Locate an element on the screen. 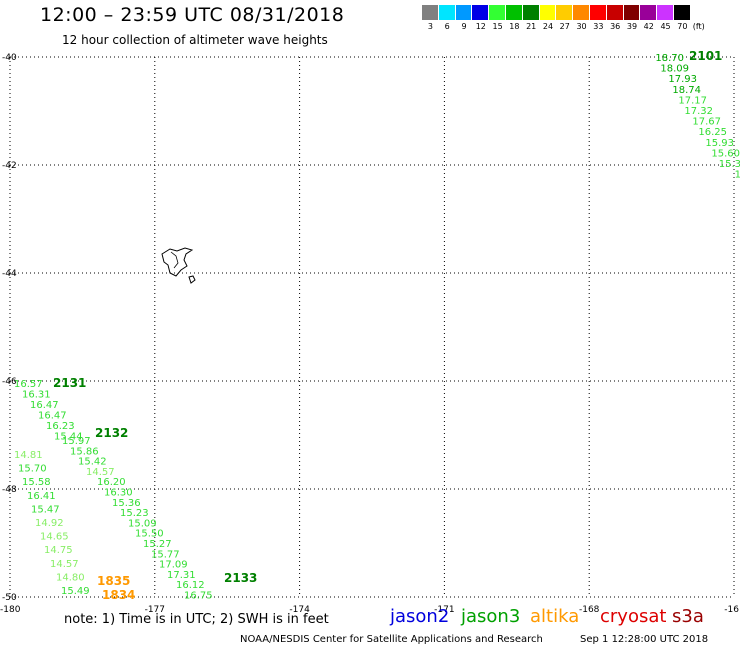 This screenshot has width=740, height=650. wave-height-value: 15.93 is located at coordinates (719, 143).